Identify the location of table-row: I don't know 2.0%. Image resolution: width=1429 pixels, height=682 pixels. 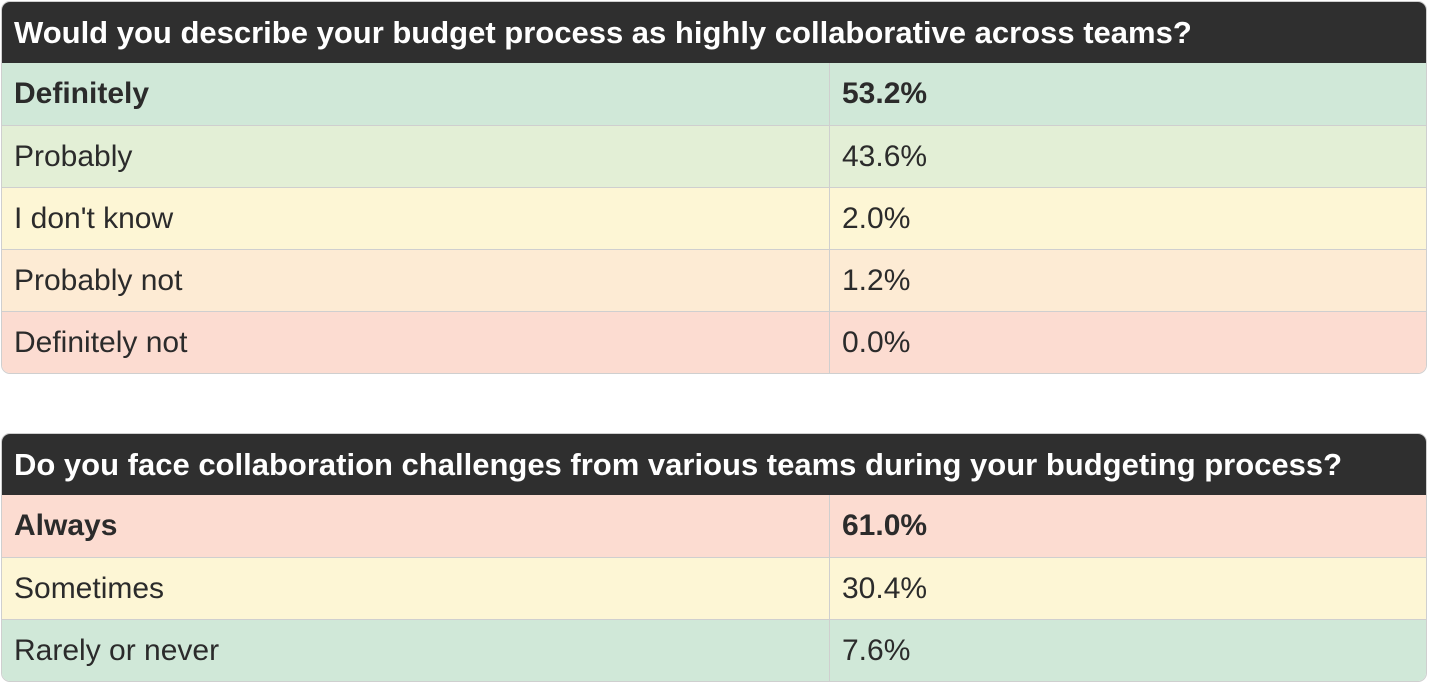
(714, 218).